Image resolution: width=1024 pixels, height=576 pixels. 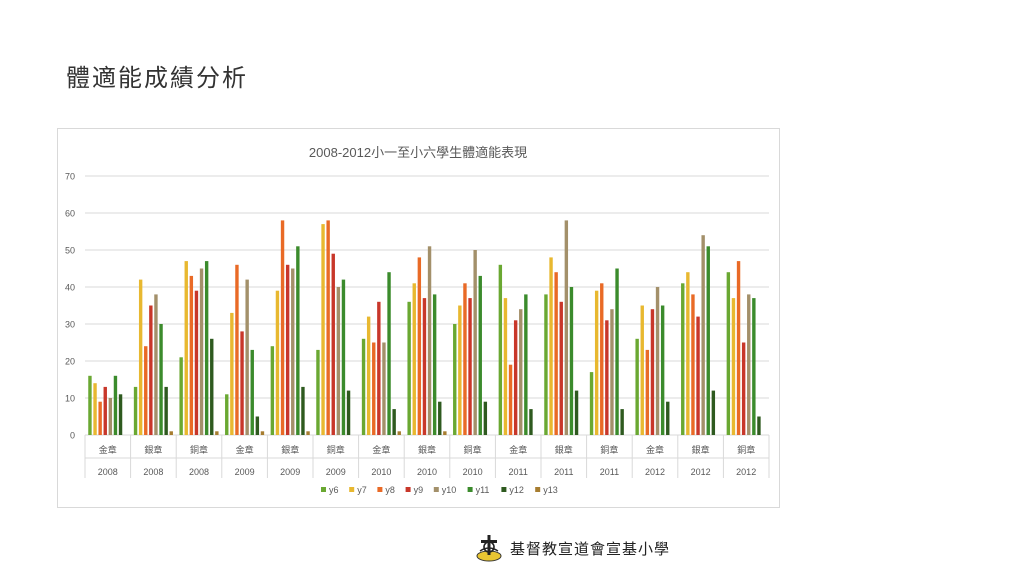 What do you see at coordinates (70, 325) in the screenshot?
I see `y-tick-label: 30` at bounding box center [70, 325].